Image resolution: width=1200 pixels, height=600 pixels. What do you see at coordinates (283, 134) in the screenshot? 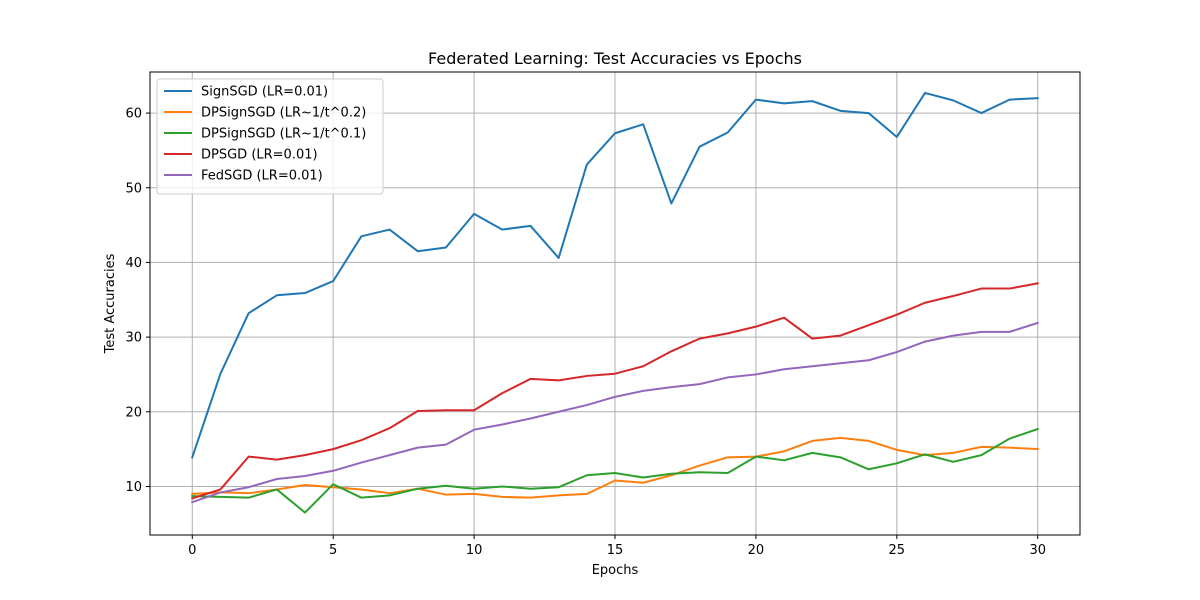
I see `legend-label: DPSignSGD (LR~1/t^0.1)` at bounding box center [283, 134].